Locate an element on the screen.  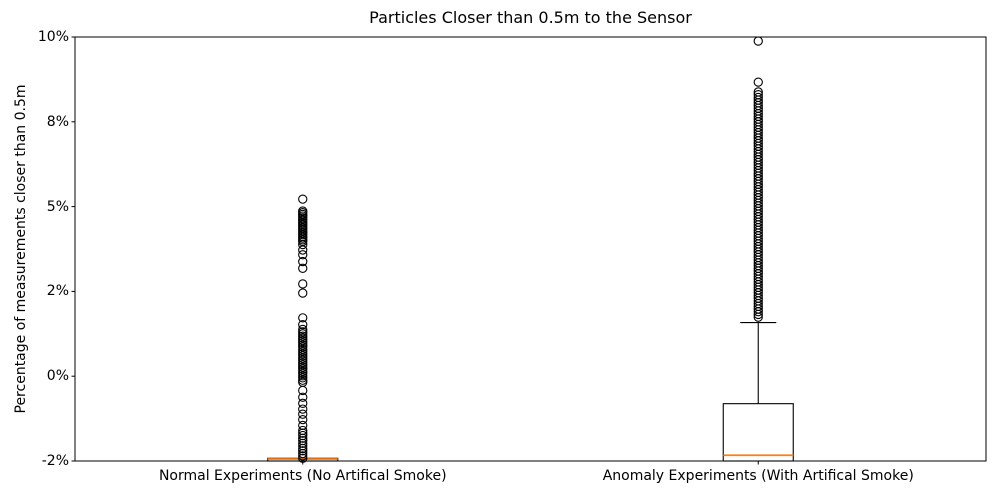
y-tick-label: 5% is located at coordinates (57, 206).